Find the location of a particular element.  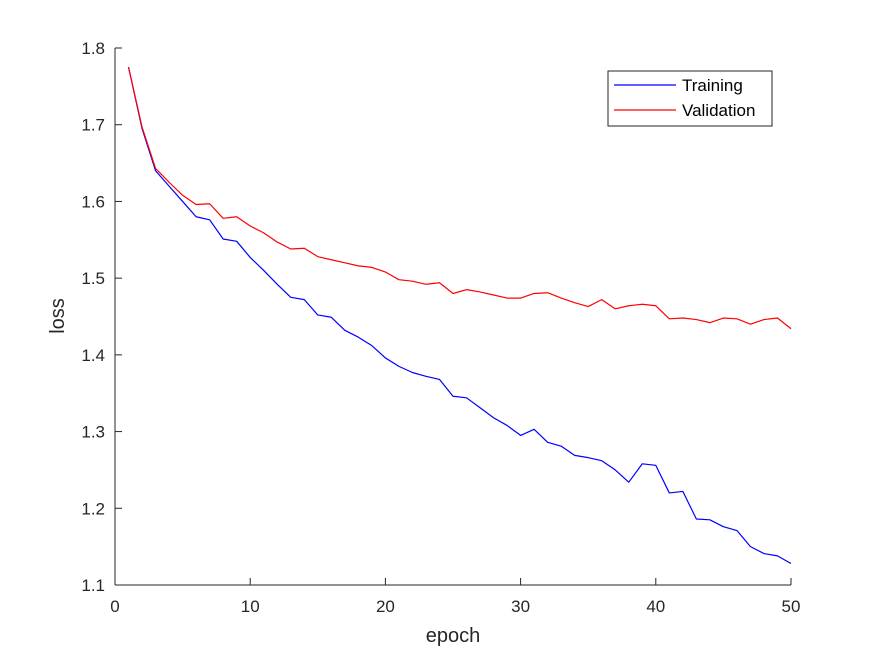

y-axis-title: loss is located at coordinates (58, 316).